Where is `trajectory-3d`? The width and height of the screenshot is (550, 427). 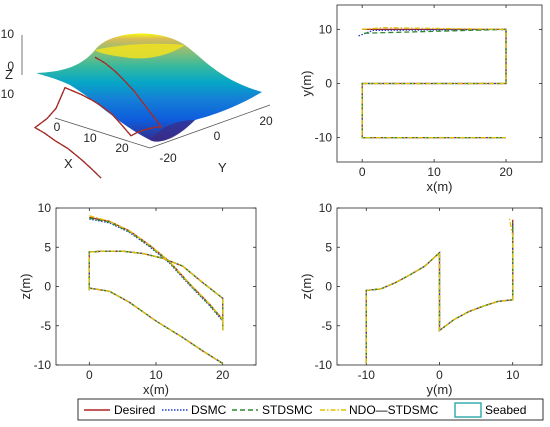 trajectory-3d is located at coordinates (98, 117).